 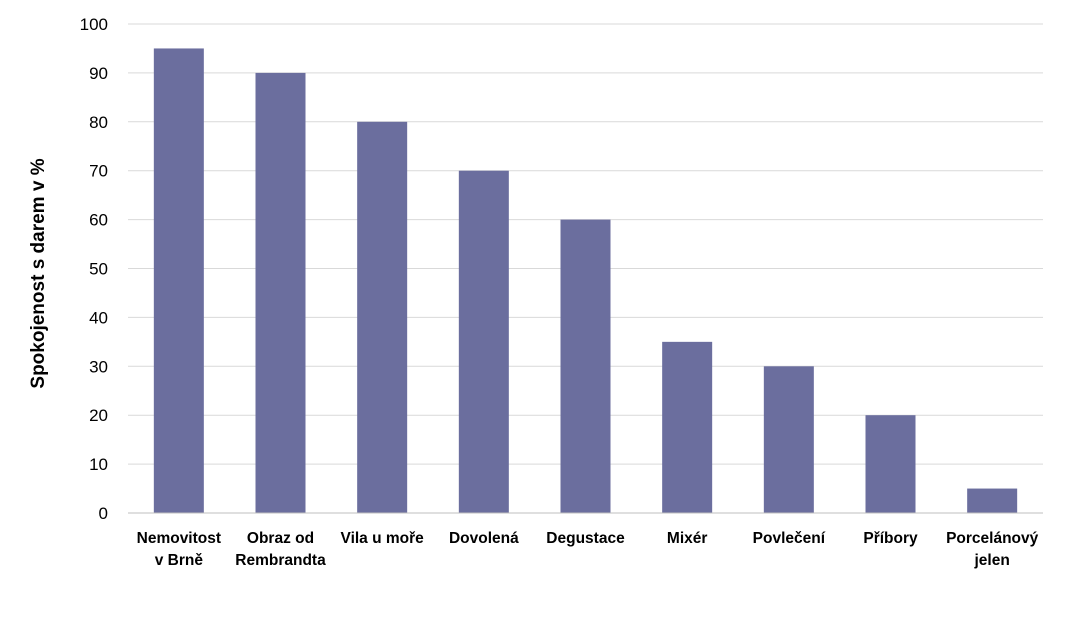 I want to click on y-tick-label: 100, so click(x=94, y=24).